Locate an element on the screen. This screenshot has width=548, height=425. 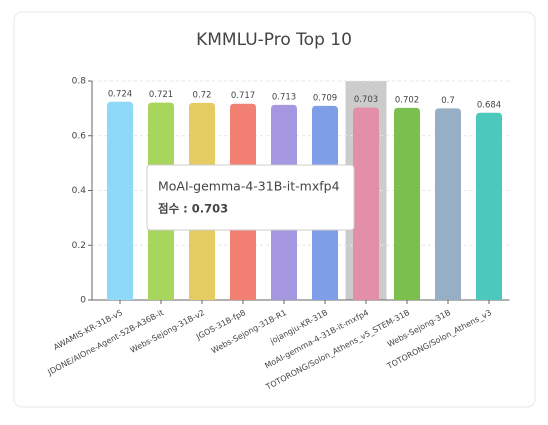
value-label: 0.721 is located at coordinates (161, 95).